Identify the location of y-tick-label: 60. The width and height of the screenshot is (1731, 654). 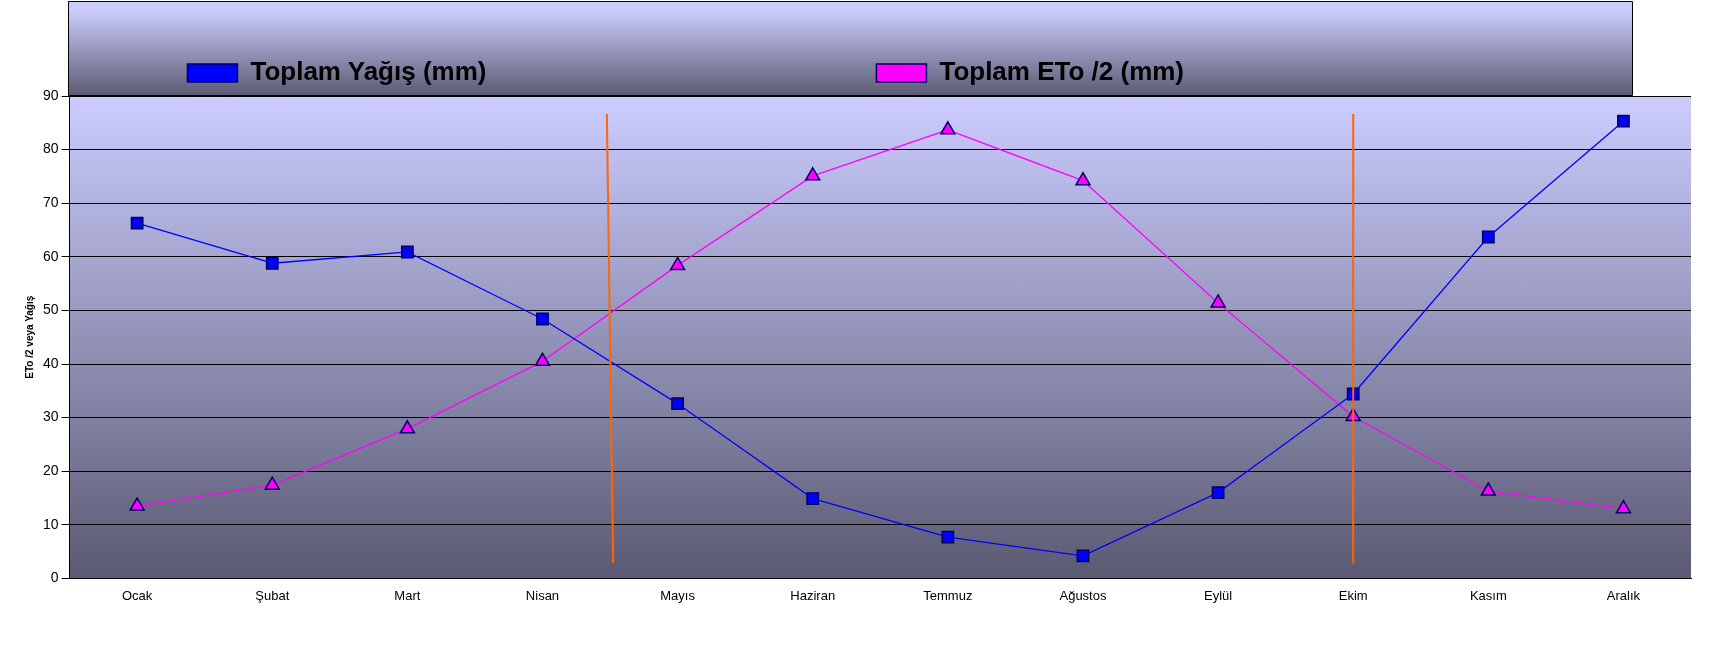
(50, 255).